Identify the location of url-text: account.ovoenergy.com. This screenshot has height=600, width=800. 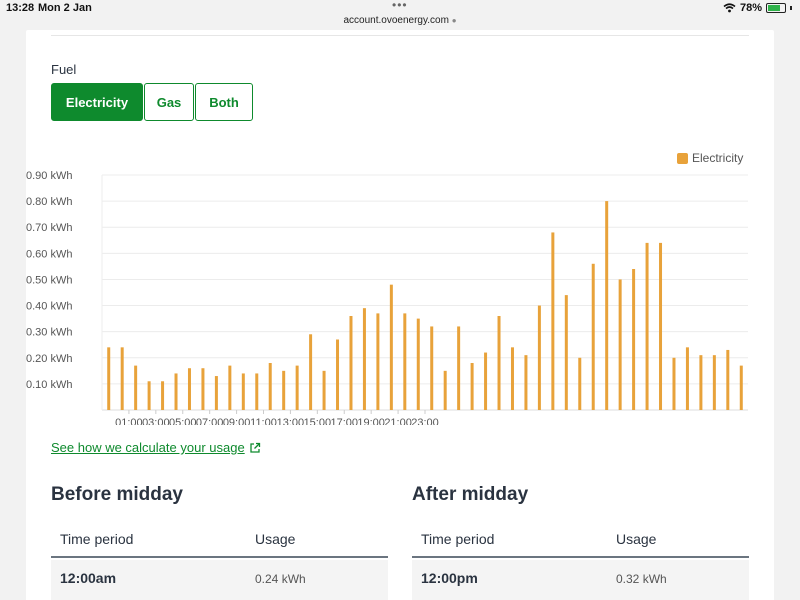
(396, 20).